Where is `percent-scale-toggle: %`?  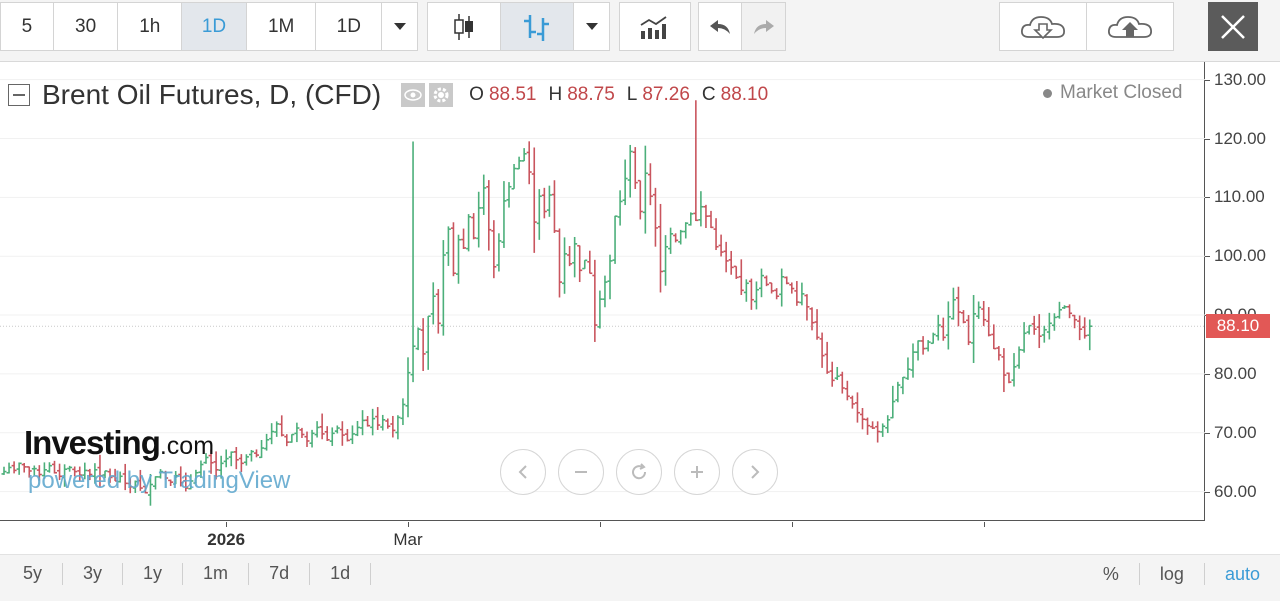 percent-scale-toggle: % is located at coordinates (1110, 573).